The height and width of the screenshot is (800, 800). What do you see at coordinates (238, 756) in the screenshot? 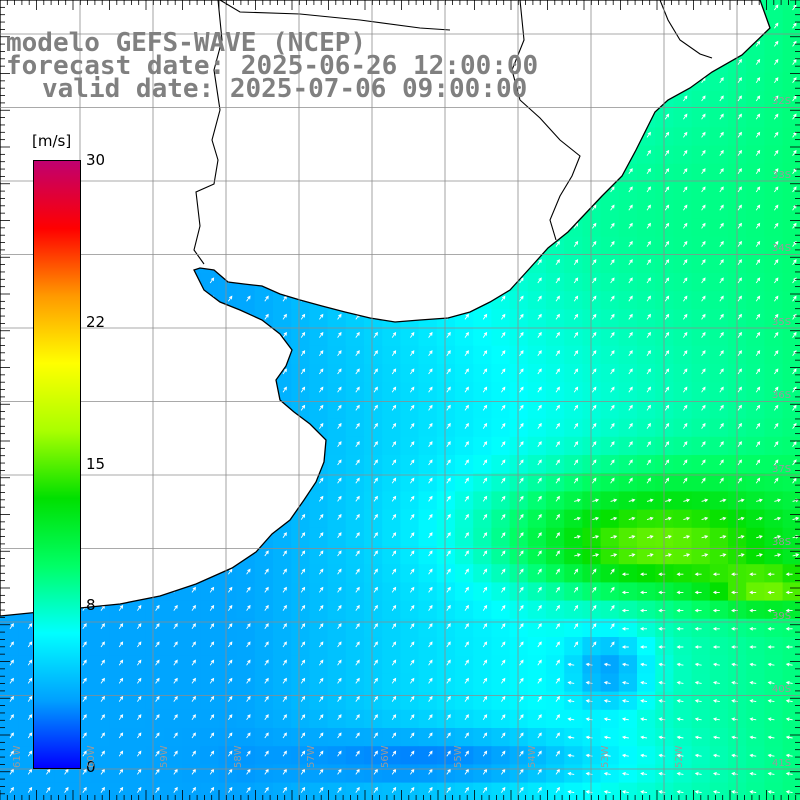
I see `longitude-label: 58W` at bounding box center [238, 756].